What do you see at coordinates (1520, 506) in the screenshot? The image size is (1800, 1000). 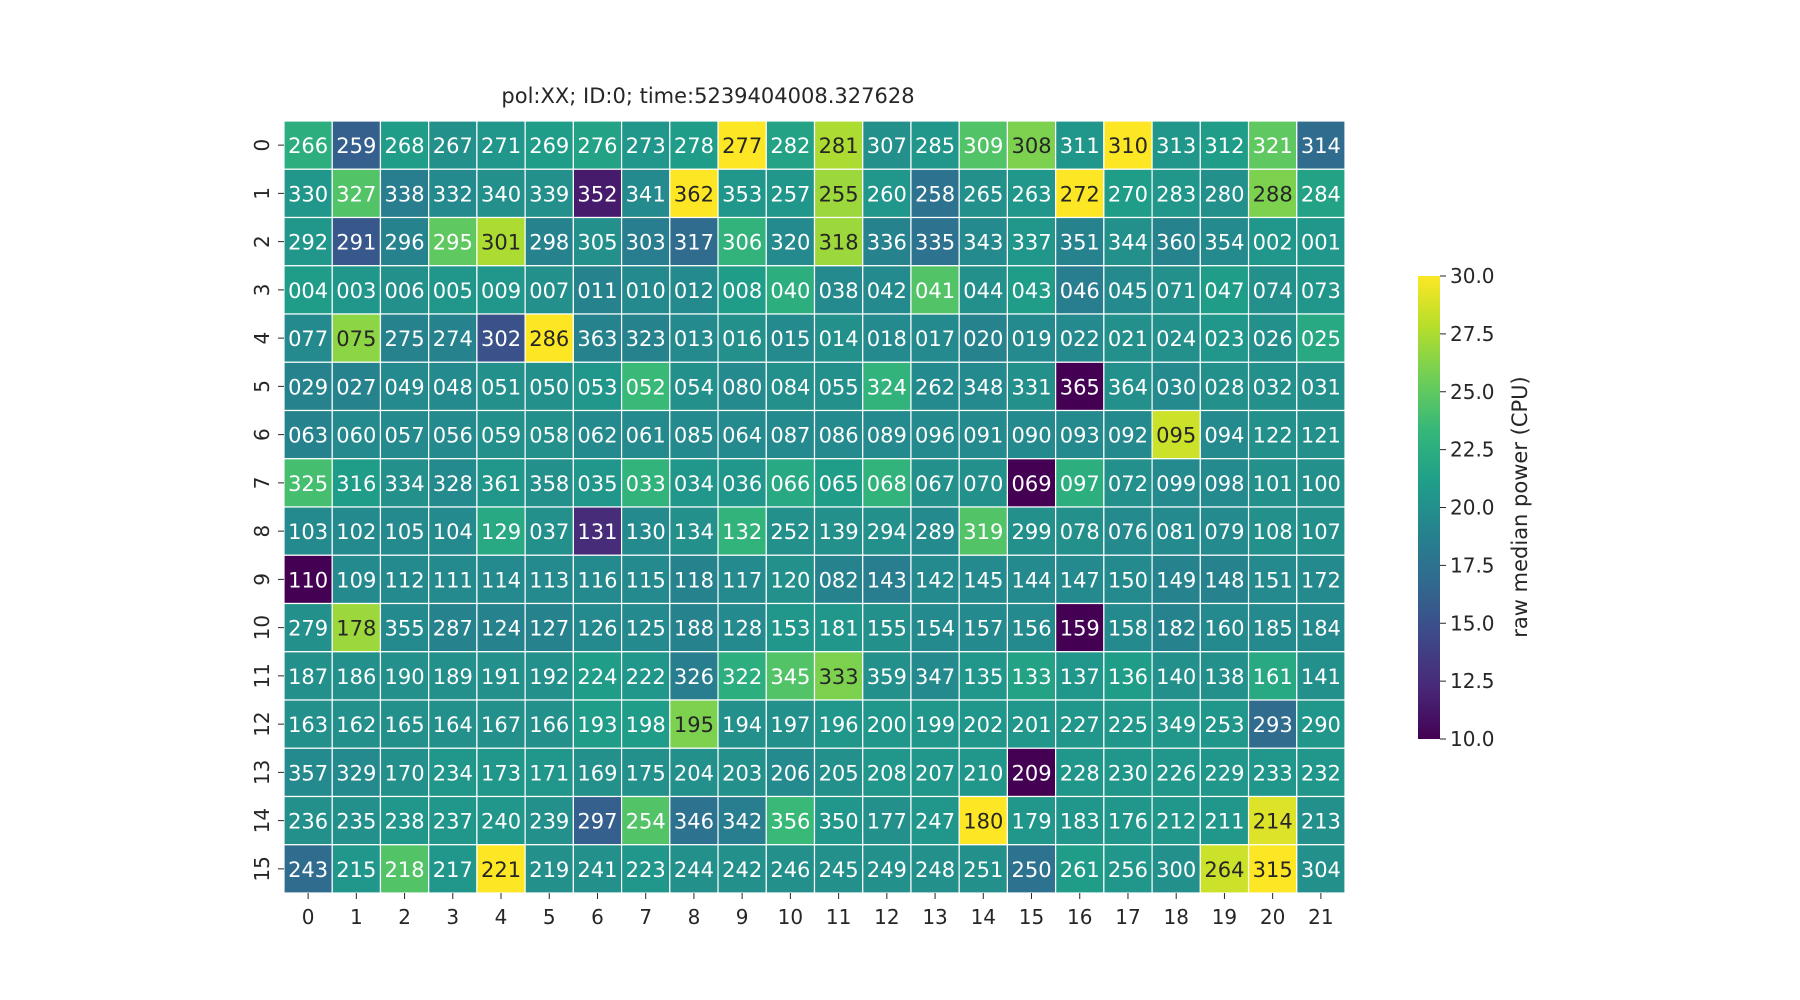 I see `colorbar-label: raw median power (CPU)` at bounding box center [1520, 506].